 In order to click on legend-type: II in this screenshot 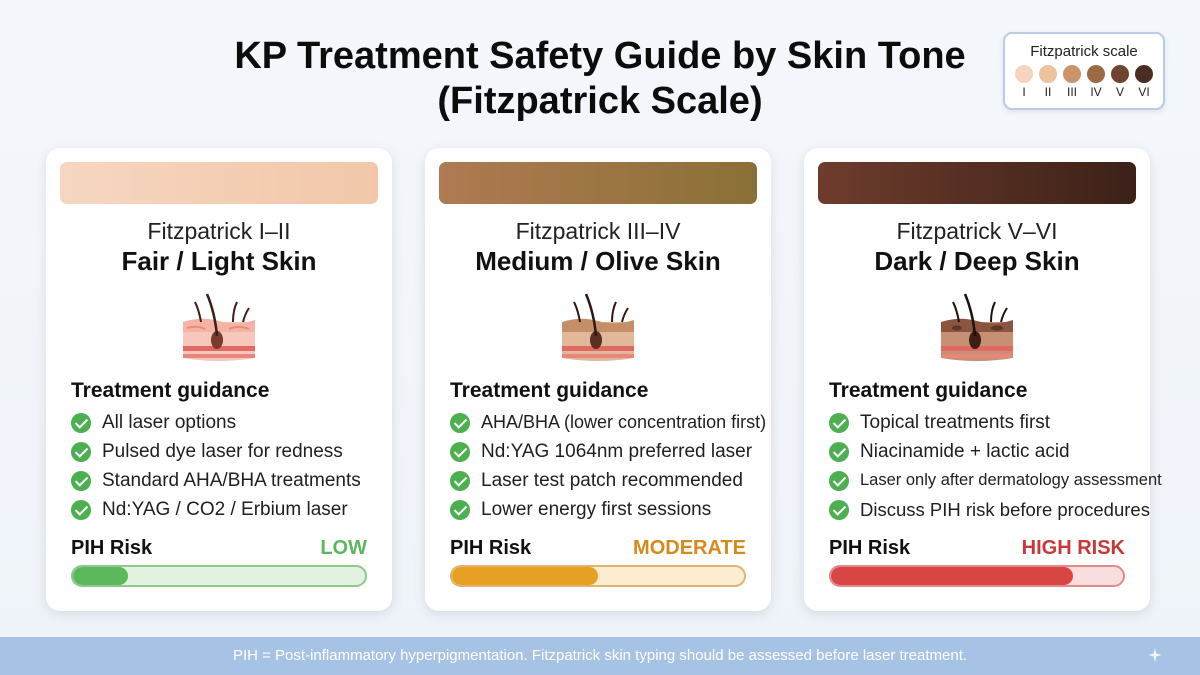, I will do `click(1048, 82)`.